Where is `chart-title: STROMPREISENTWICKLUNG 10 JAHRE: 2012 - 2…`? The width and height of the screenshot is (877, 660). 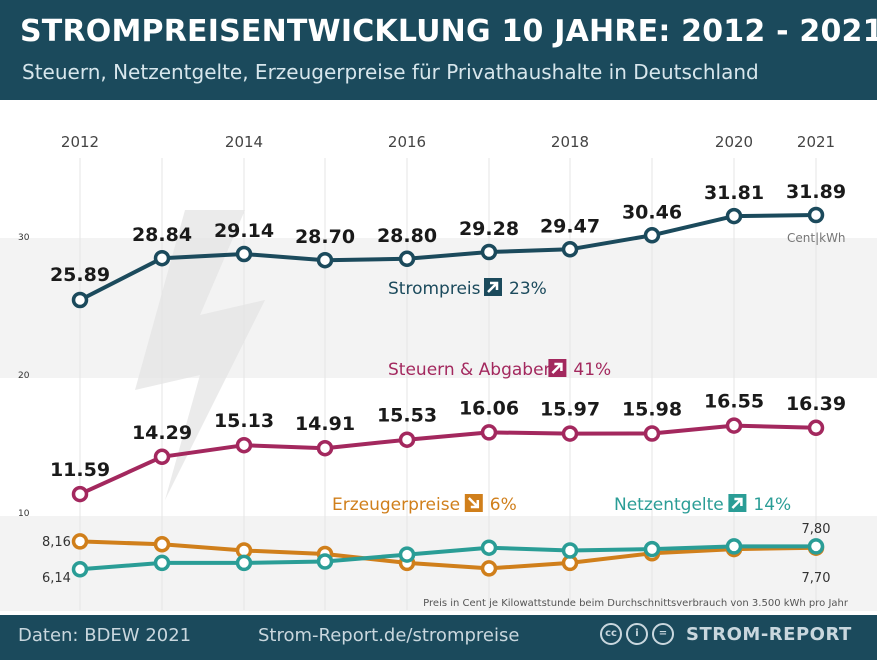 chart-title: STROMPREISENTWICKLUNG 10 JAHRE: 2012 - 2… is located at coordinates (448, 31).